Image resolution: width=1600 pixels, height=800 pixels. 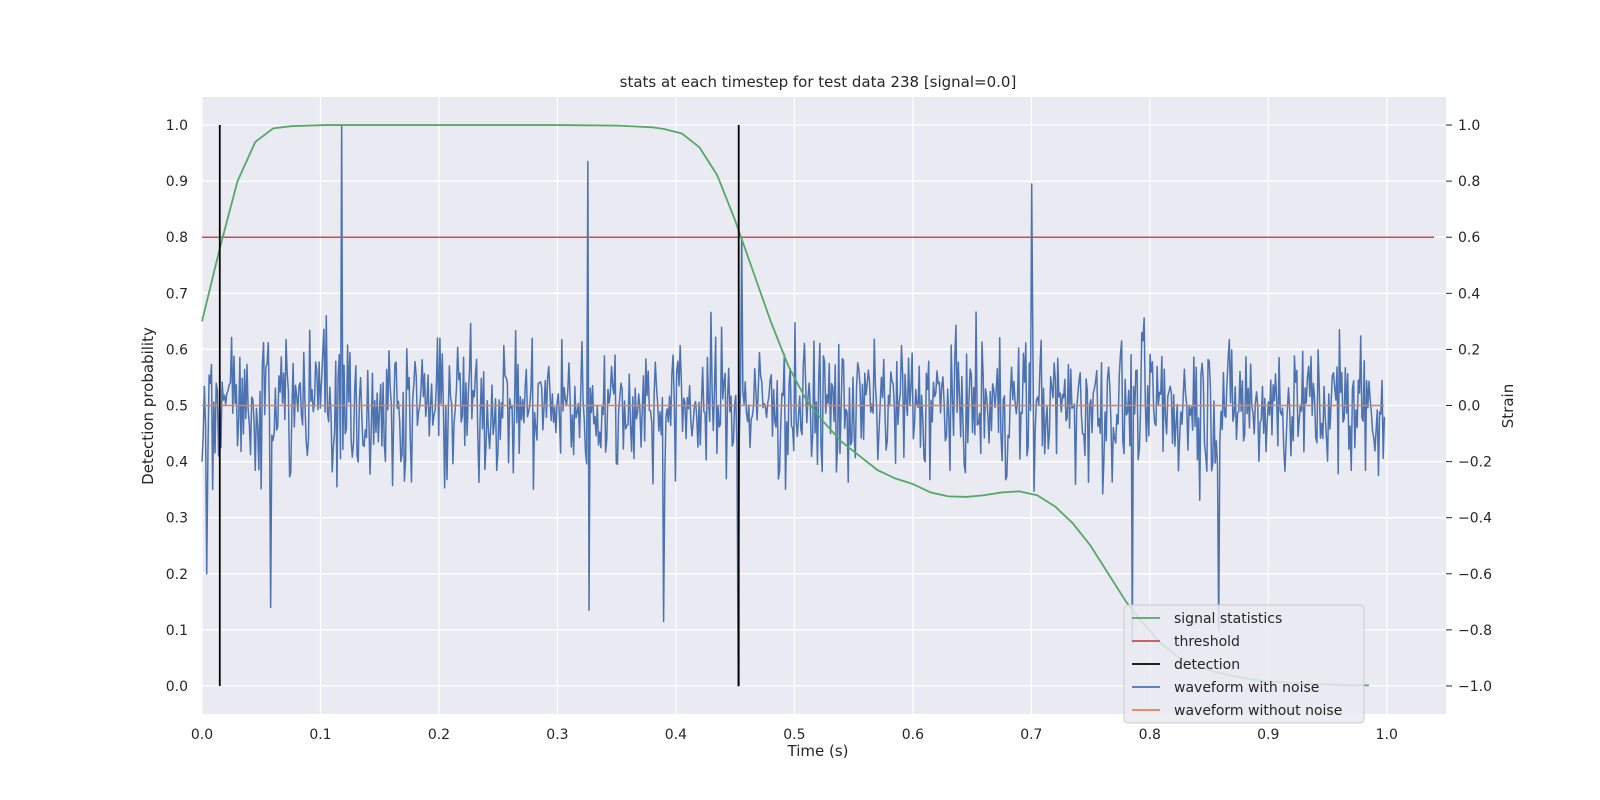 I want to click on x-tick-label: 0.7, so click(x=1031, y=735).